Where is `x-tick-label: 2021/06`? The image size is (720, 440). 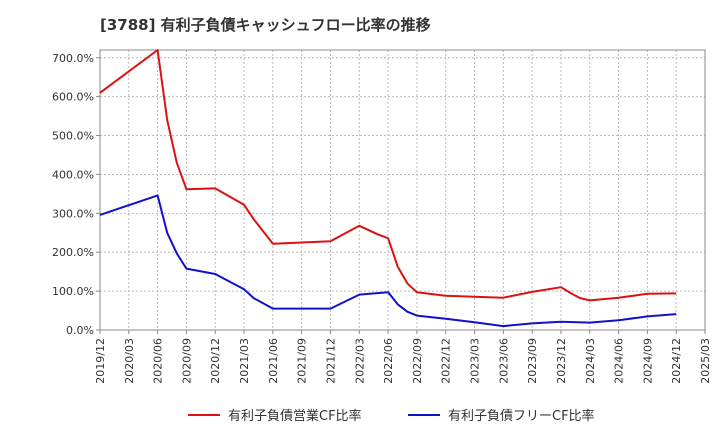 x-tick-label: 2021/06 is located at coordinates (273, 361).